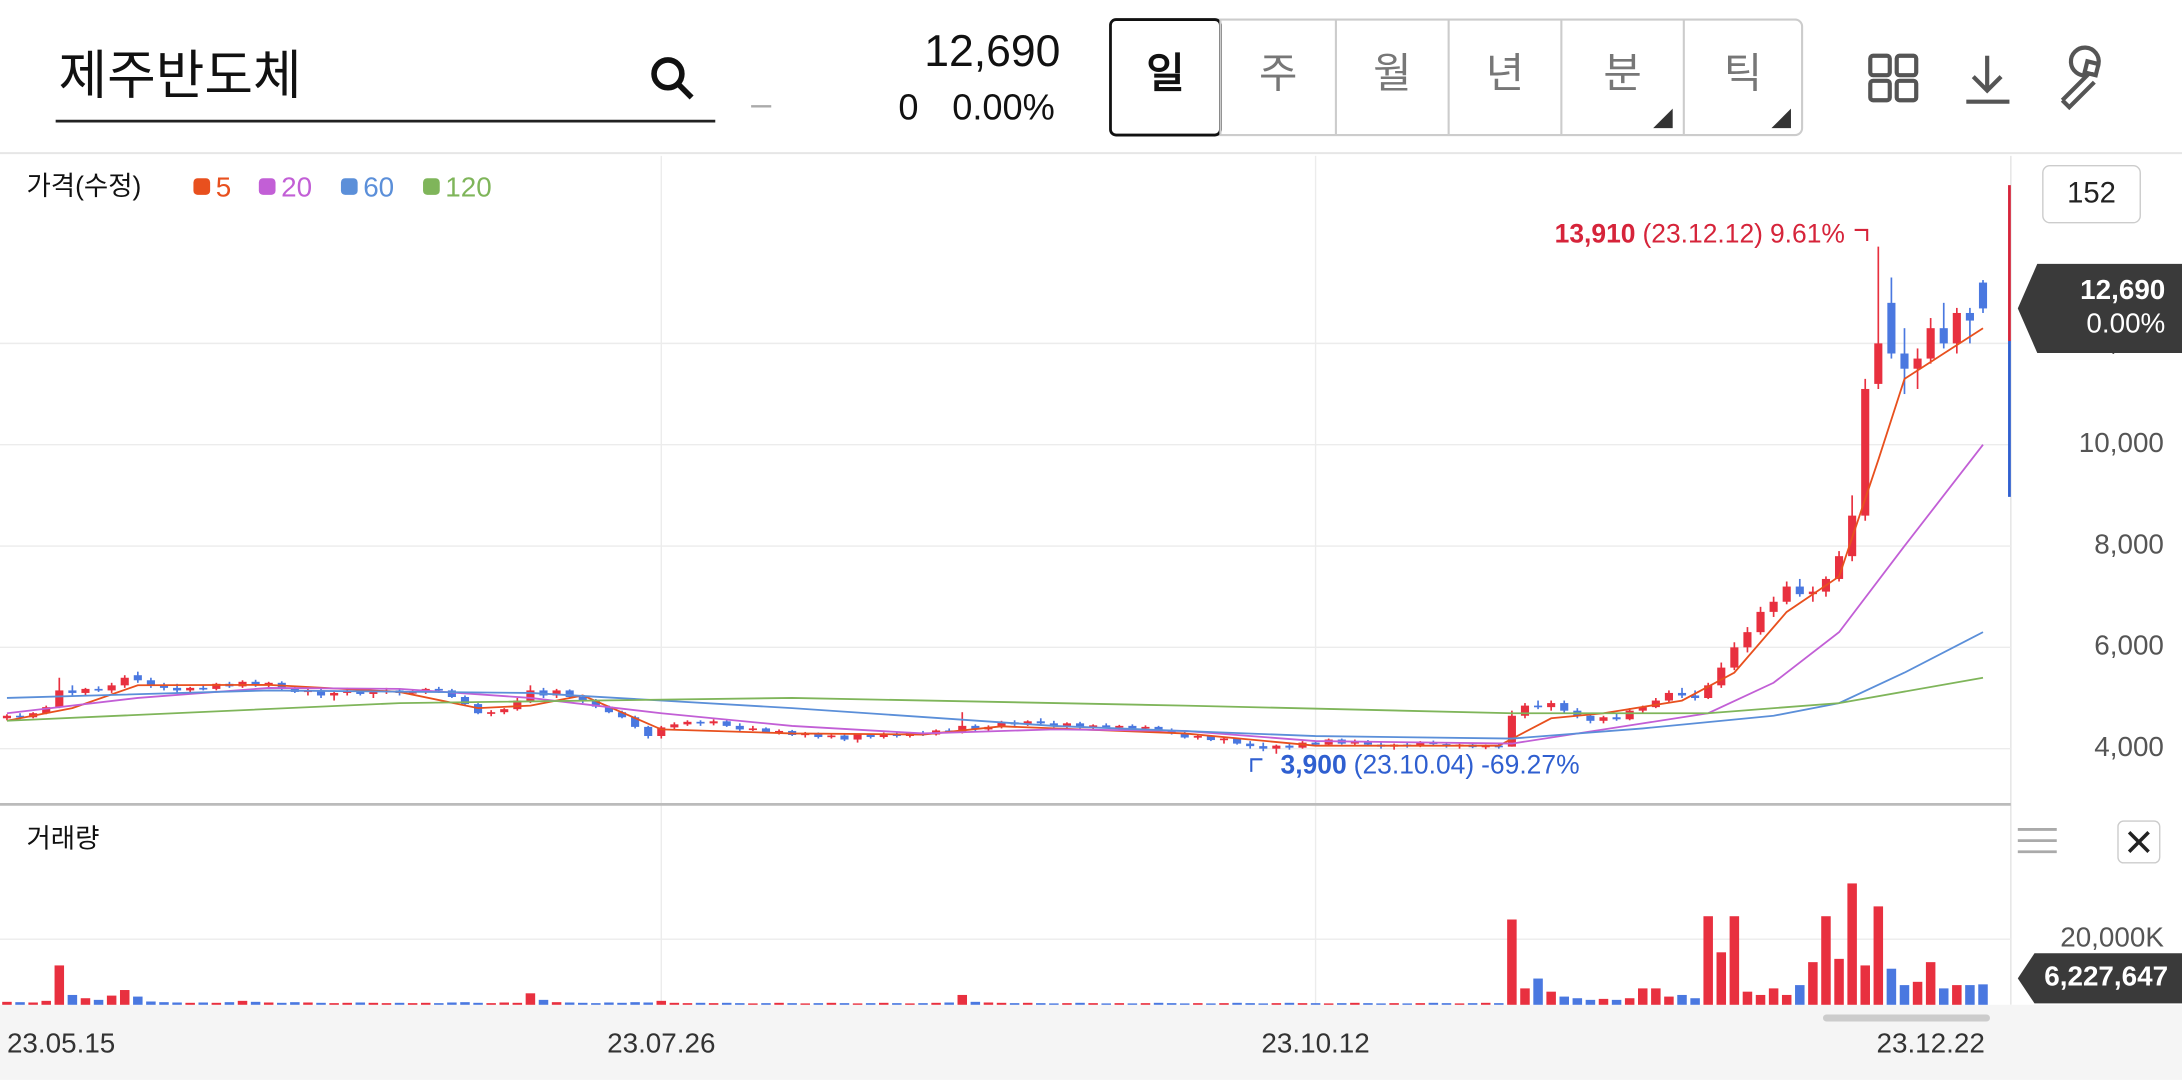  I want to click on moving-average-line, so click(995, 699).